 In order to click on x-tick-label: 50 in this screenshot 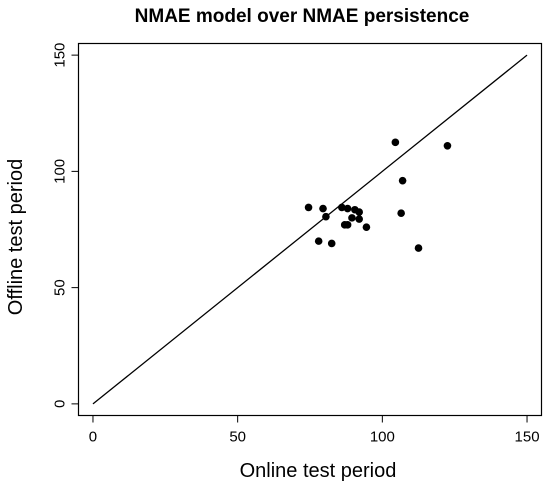, I will do `click(237, 437)`.